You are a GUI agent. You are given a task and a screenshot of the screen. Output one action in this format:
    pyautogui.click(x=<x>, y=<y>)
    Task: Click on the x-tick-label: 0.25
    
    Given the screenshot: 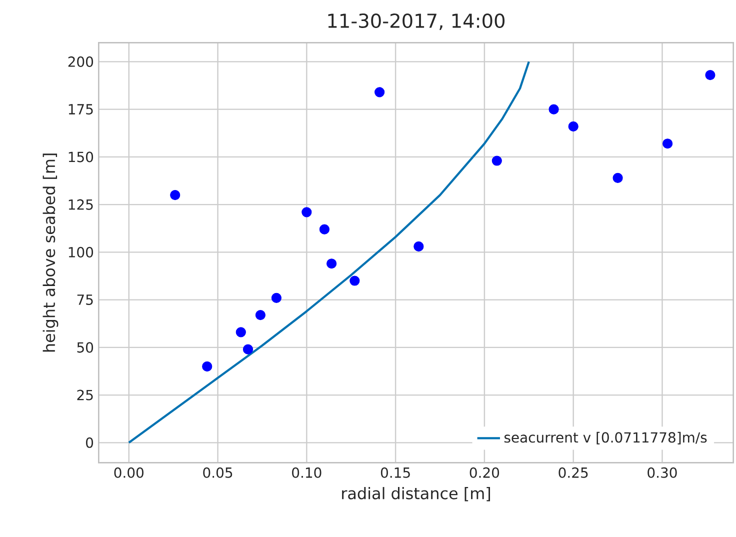 What is the action you would take?
    pyautogui.click(x=573, y=472)
    